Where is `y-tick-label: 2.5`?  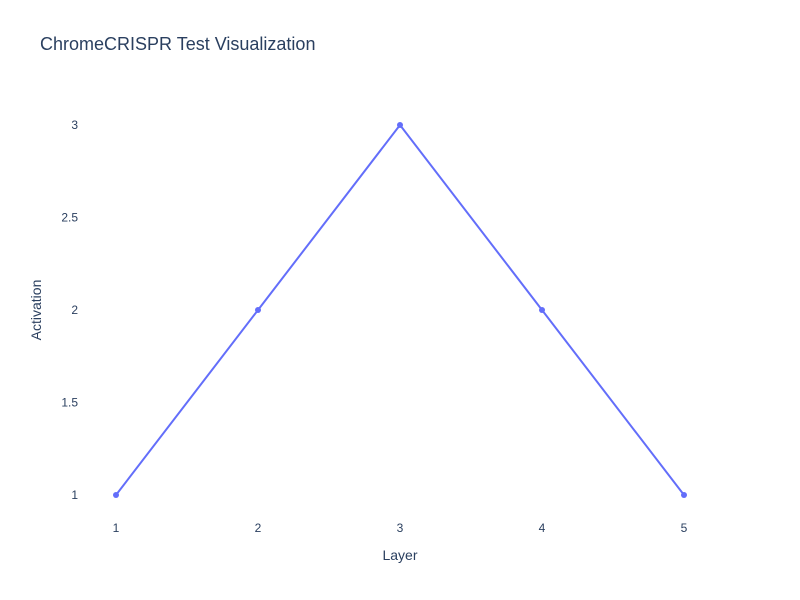
y-tick-label: 2.5 is located at coordinates (69, 218).